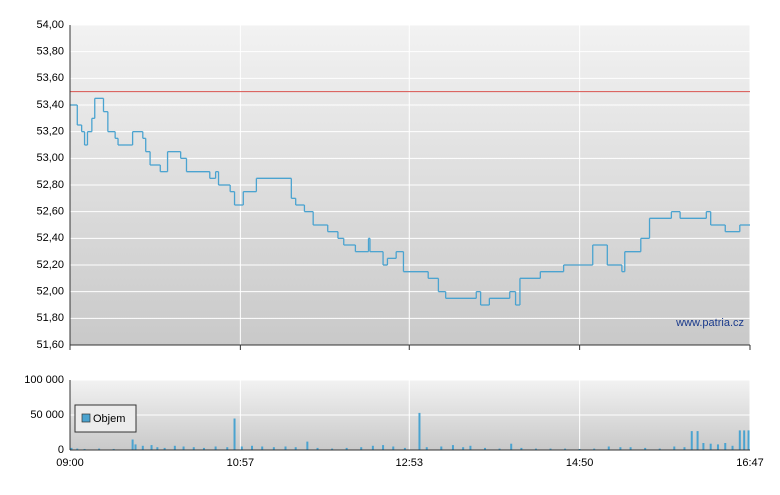 Image resolution: width=780 pixels, height=495 pixels. What do you see at coordinates (750, 463) in the screenshot?
I see `x-tick-label: 16:47` at bounding box center [750, 463].